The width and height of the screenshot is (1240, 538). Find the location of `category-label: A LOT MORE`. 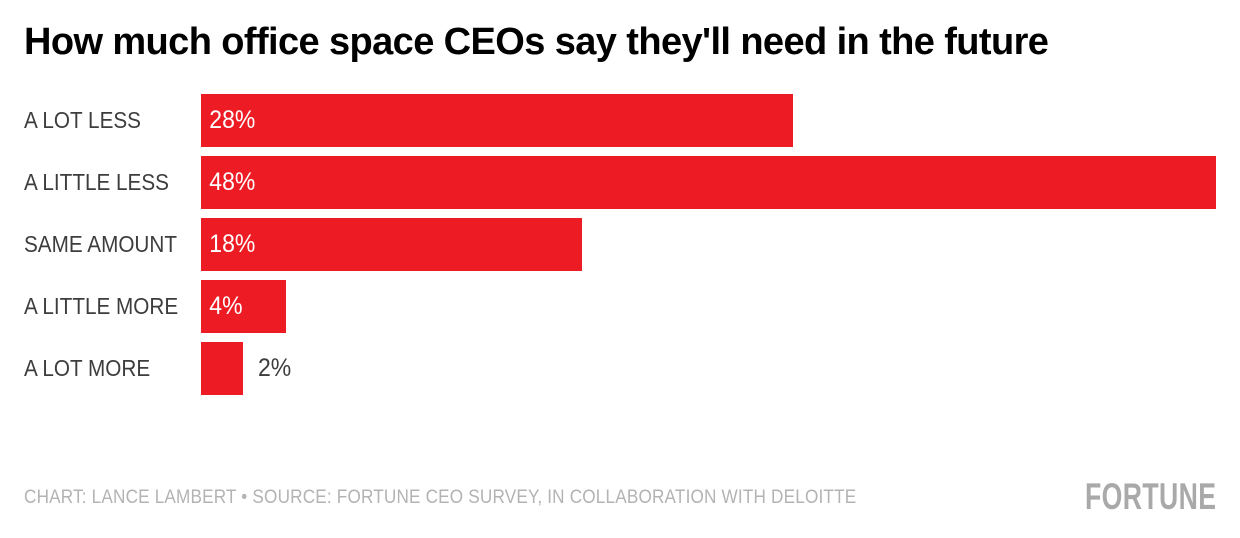

category-label: A LOT MORE is located at coordinates (87, 368).